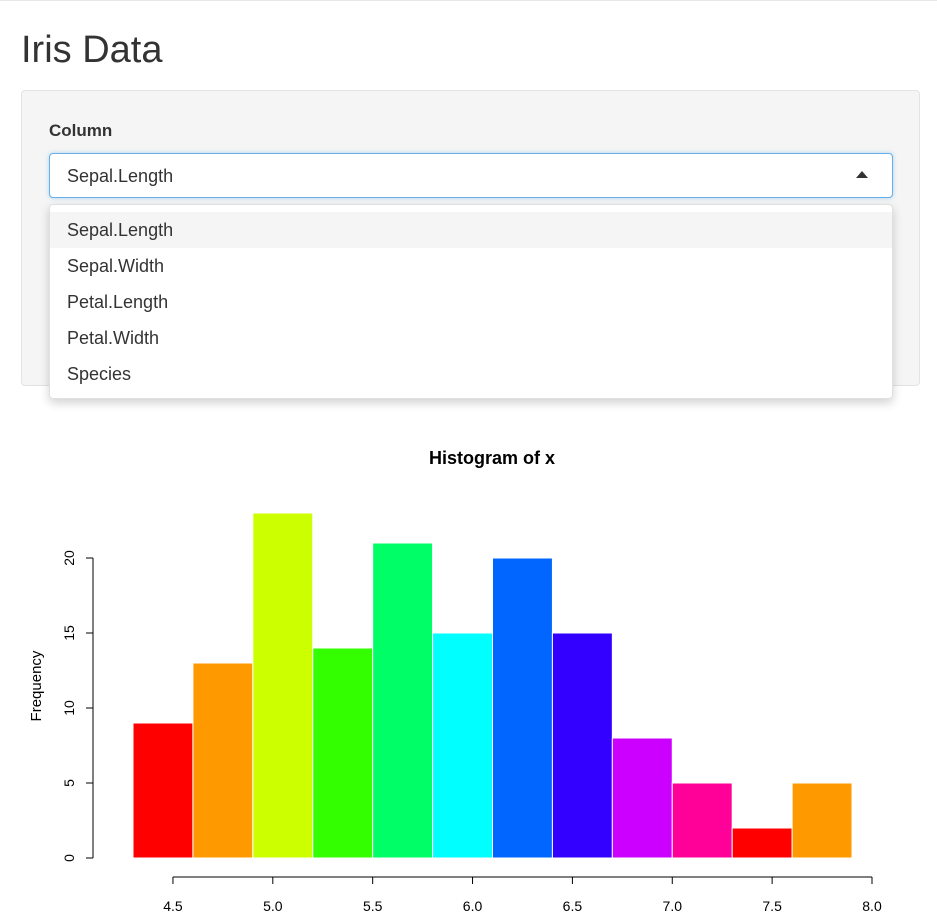 Image resolution: width=937 pixels, height=916 pixels. What do you see at coordinates (772, 906) in the screenshot?
I see `x-tick-label: 7.5` at bounding box center [772, 906].